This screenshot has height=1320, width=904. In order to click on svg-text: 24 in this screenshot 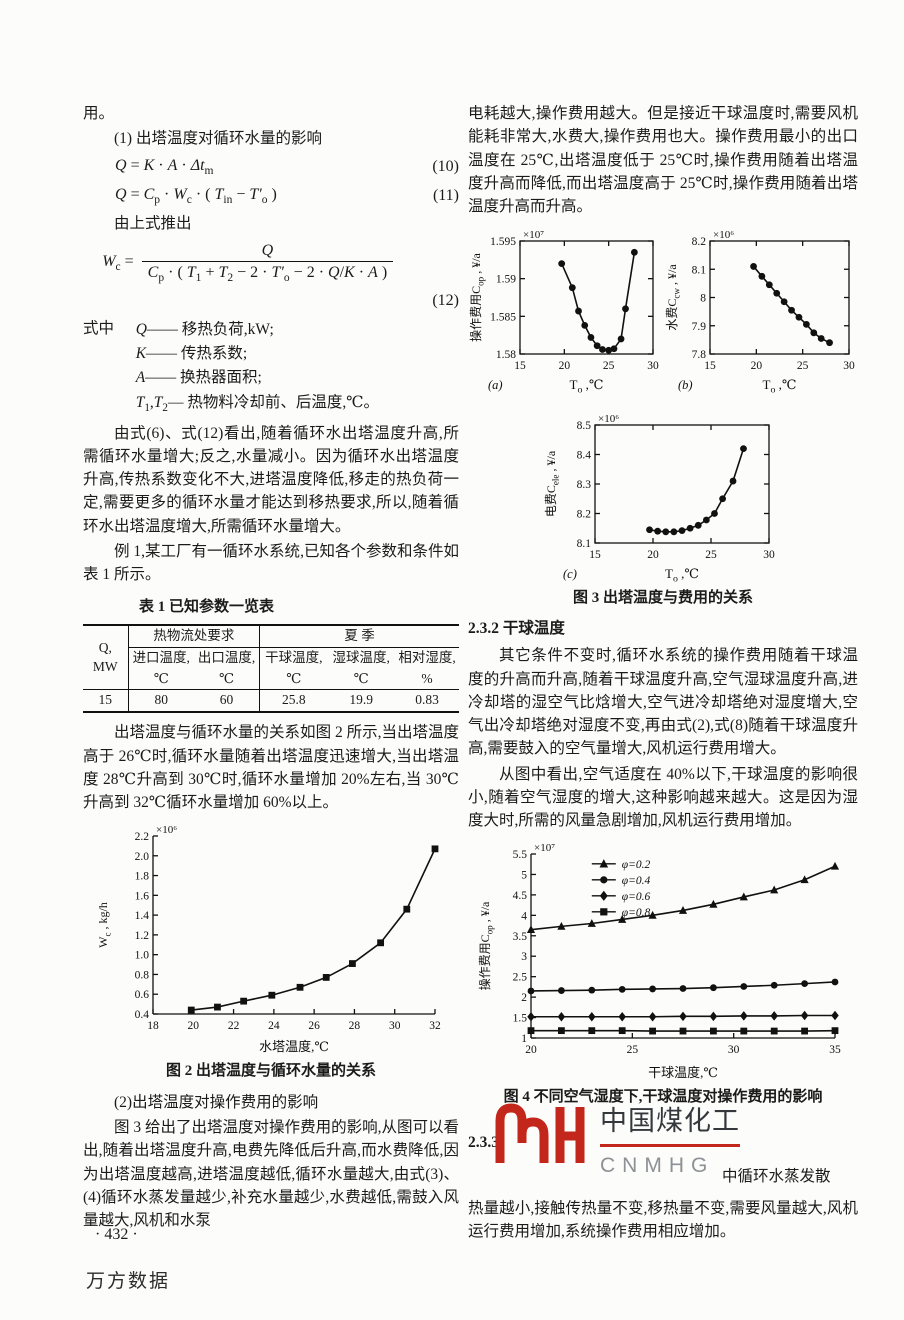, I will do `click(274, 1026)`.